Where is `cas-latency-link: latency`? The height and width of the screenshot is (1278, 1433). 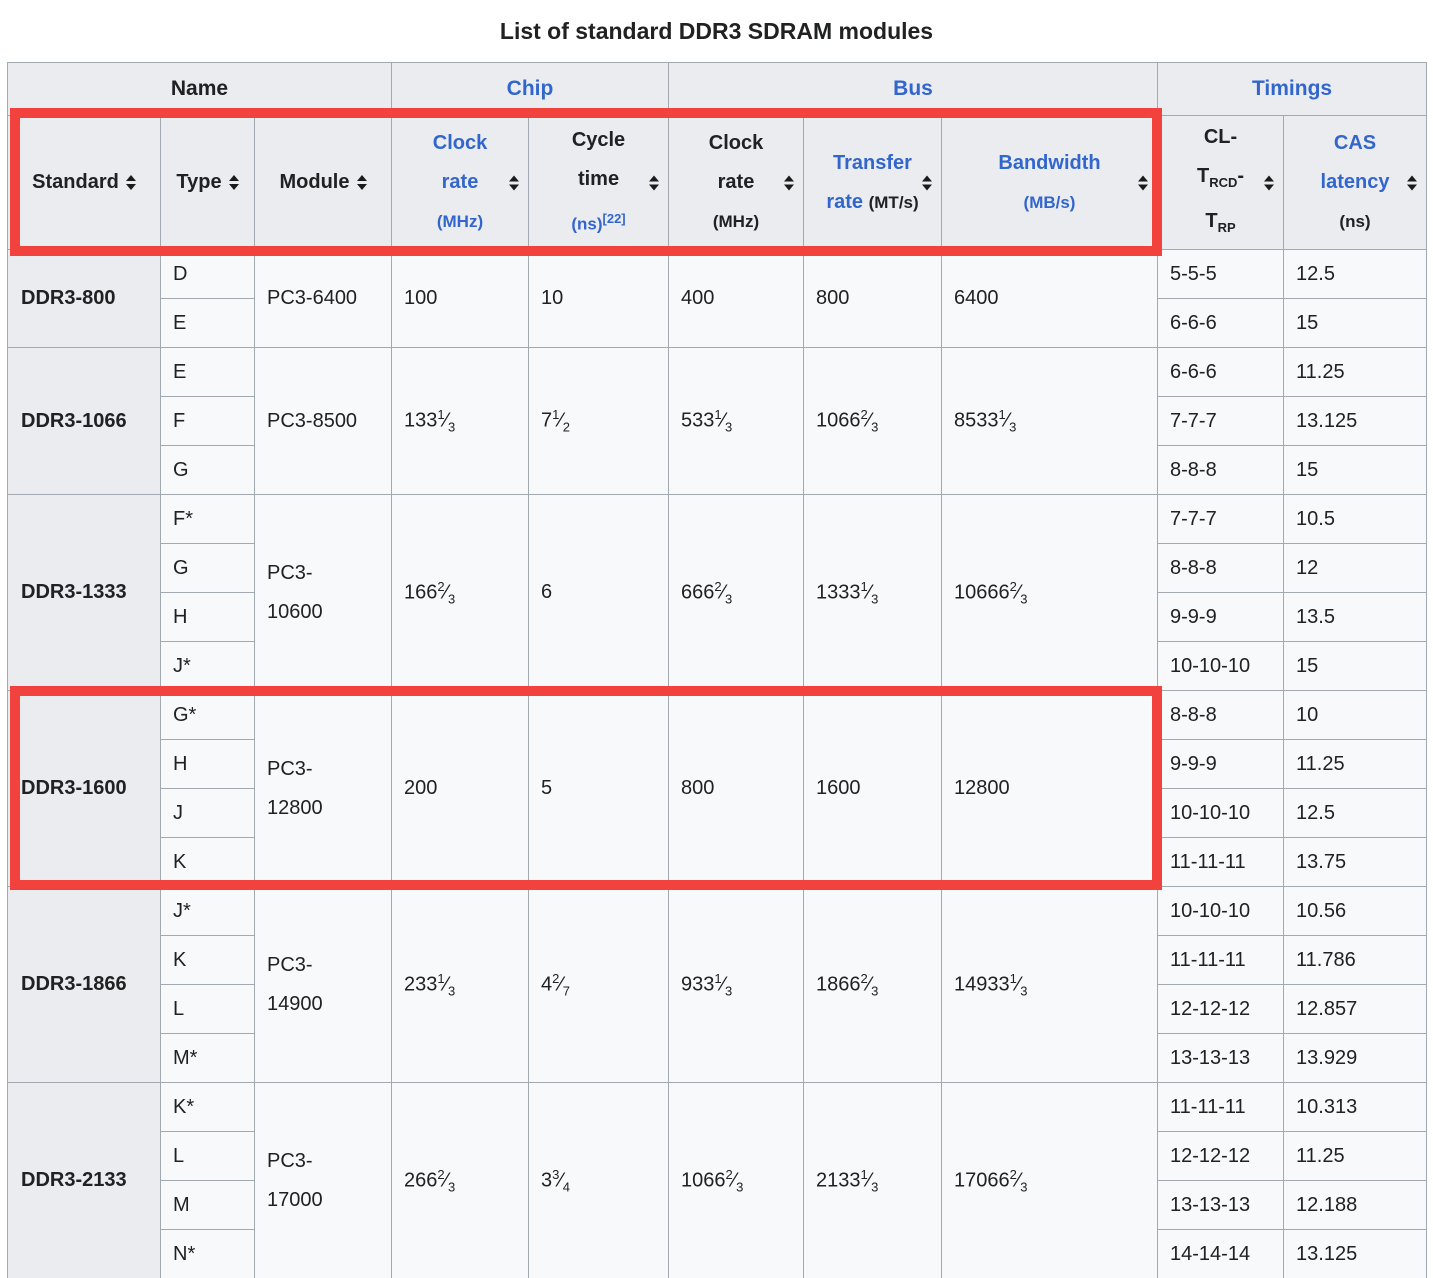
cas-latency-link: latency is located at coordinates (1355, 182).